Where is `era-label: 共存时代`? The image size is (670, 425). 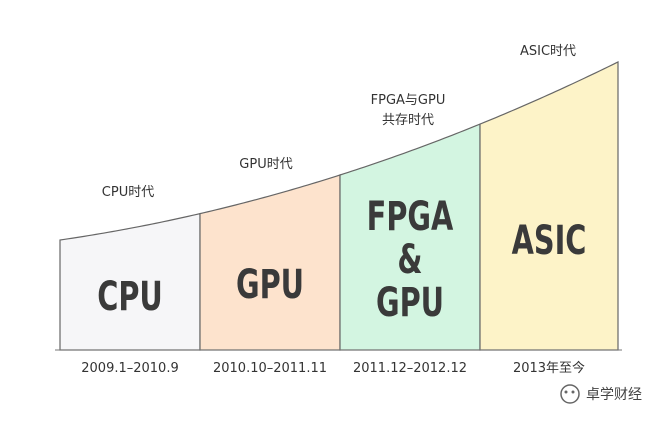 era-label: 共存时代 is located at coordinates (408, 120).